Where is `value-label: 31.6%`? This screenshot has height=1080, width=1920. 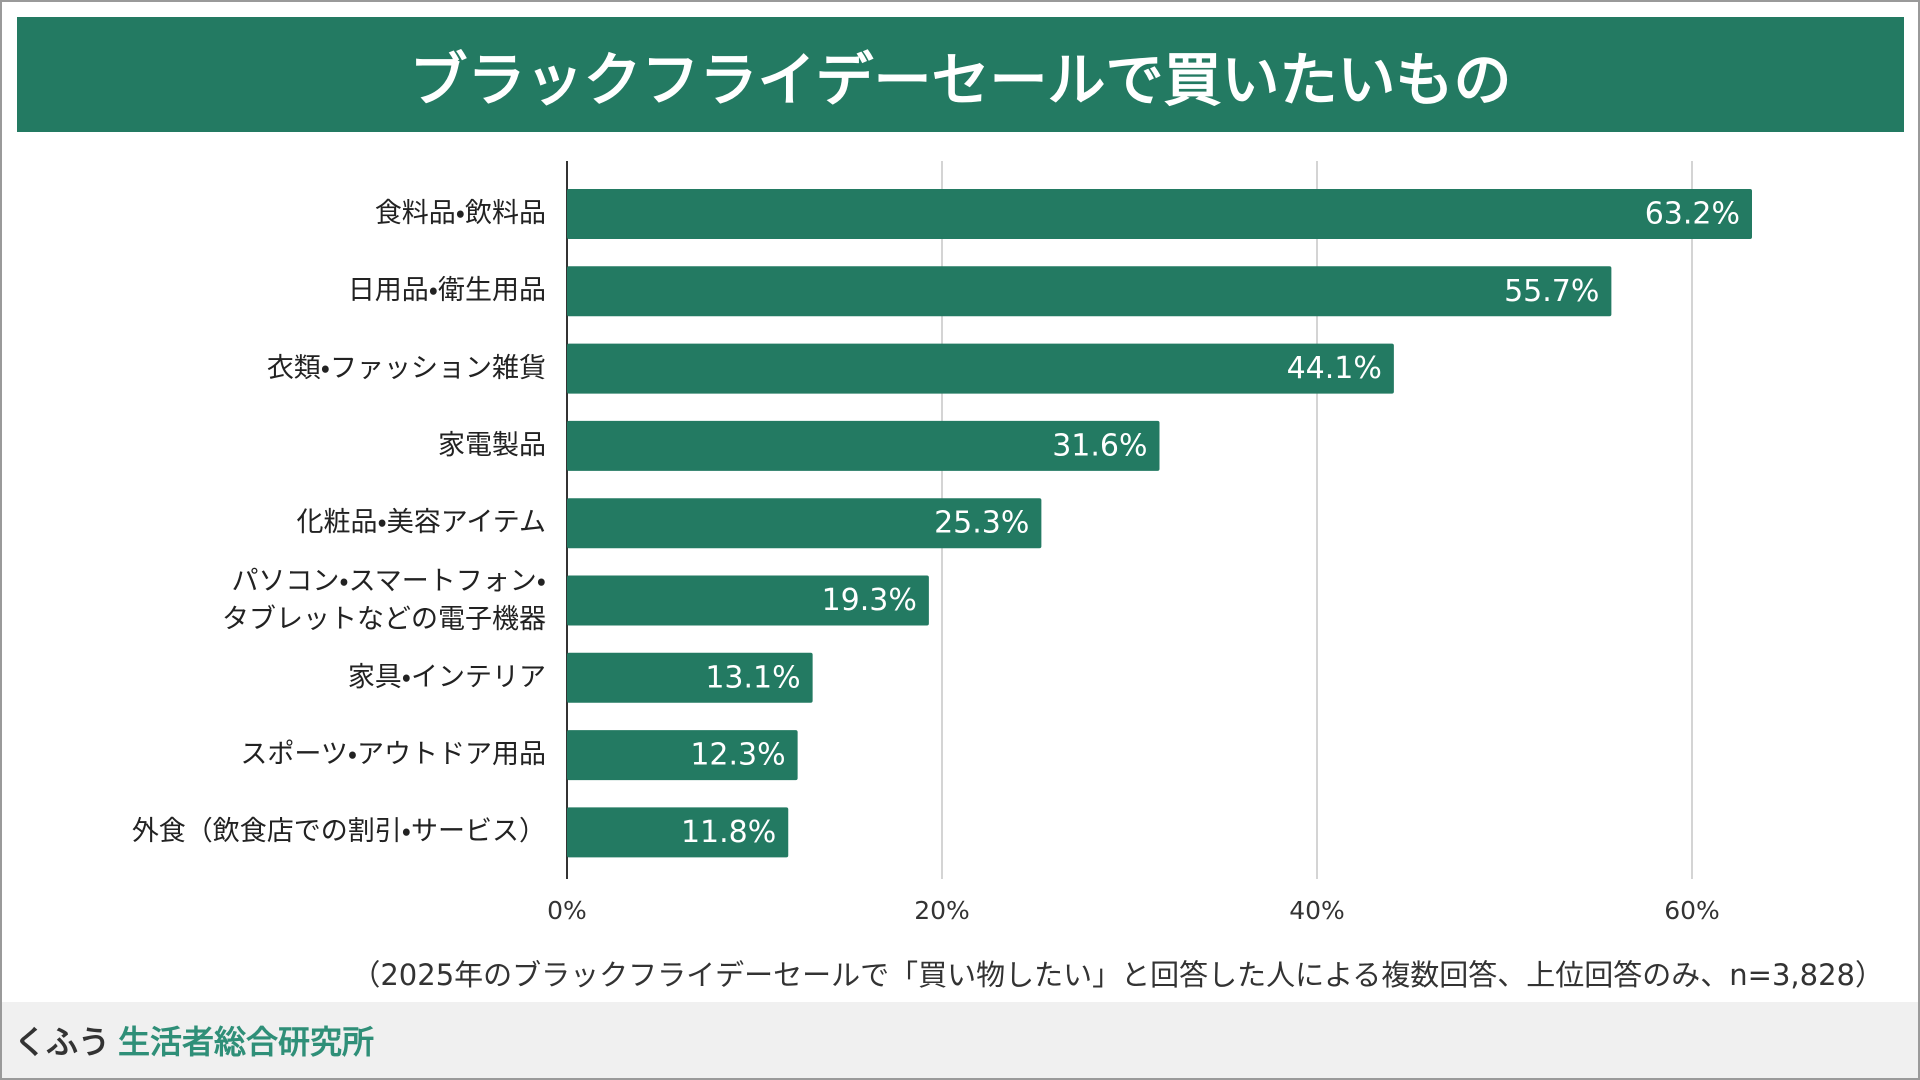
value-label: 31.6% is located at coordinates (1099, 445).